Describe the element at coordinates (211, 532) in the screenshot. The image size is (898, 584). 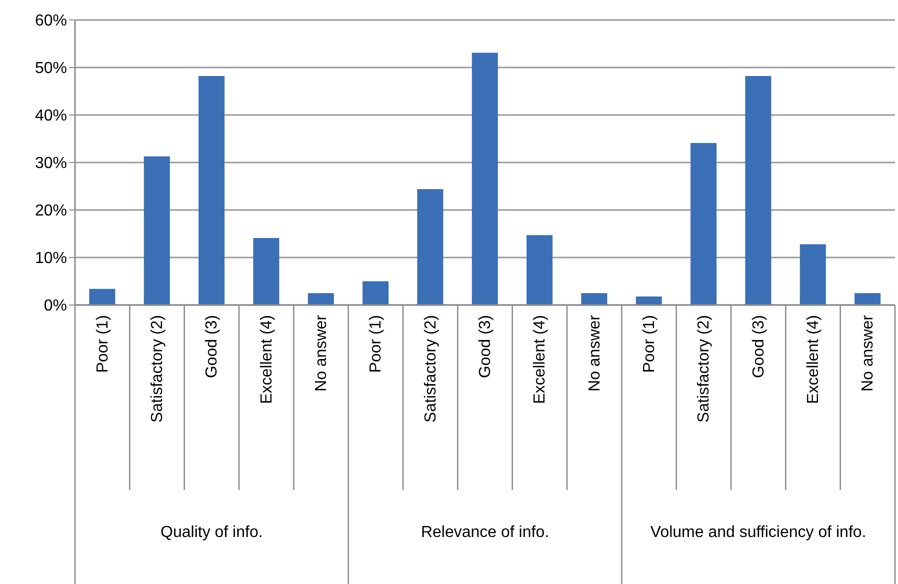
I see `text: Quality of info.` at that location.